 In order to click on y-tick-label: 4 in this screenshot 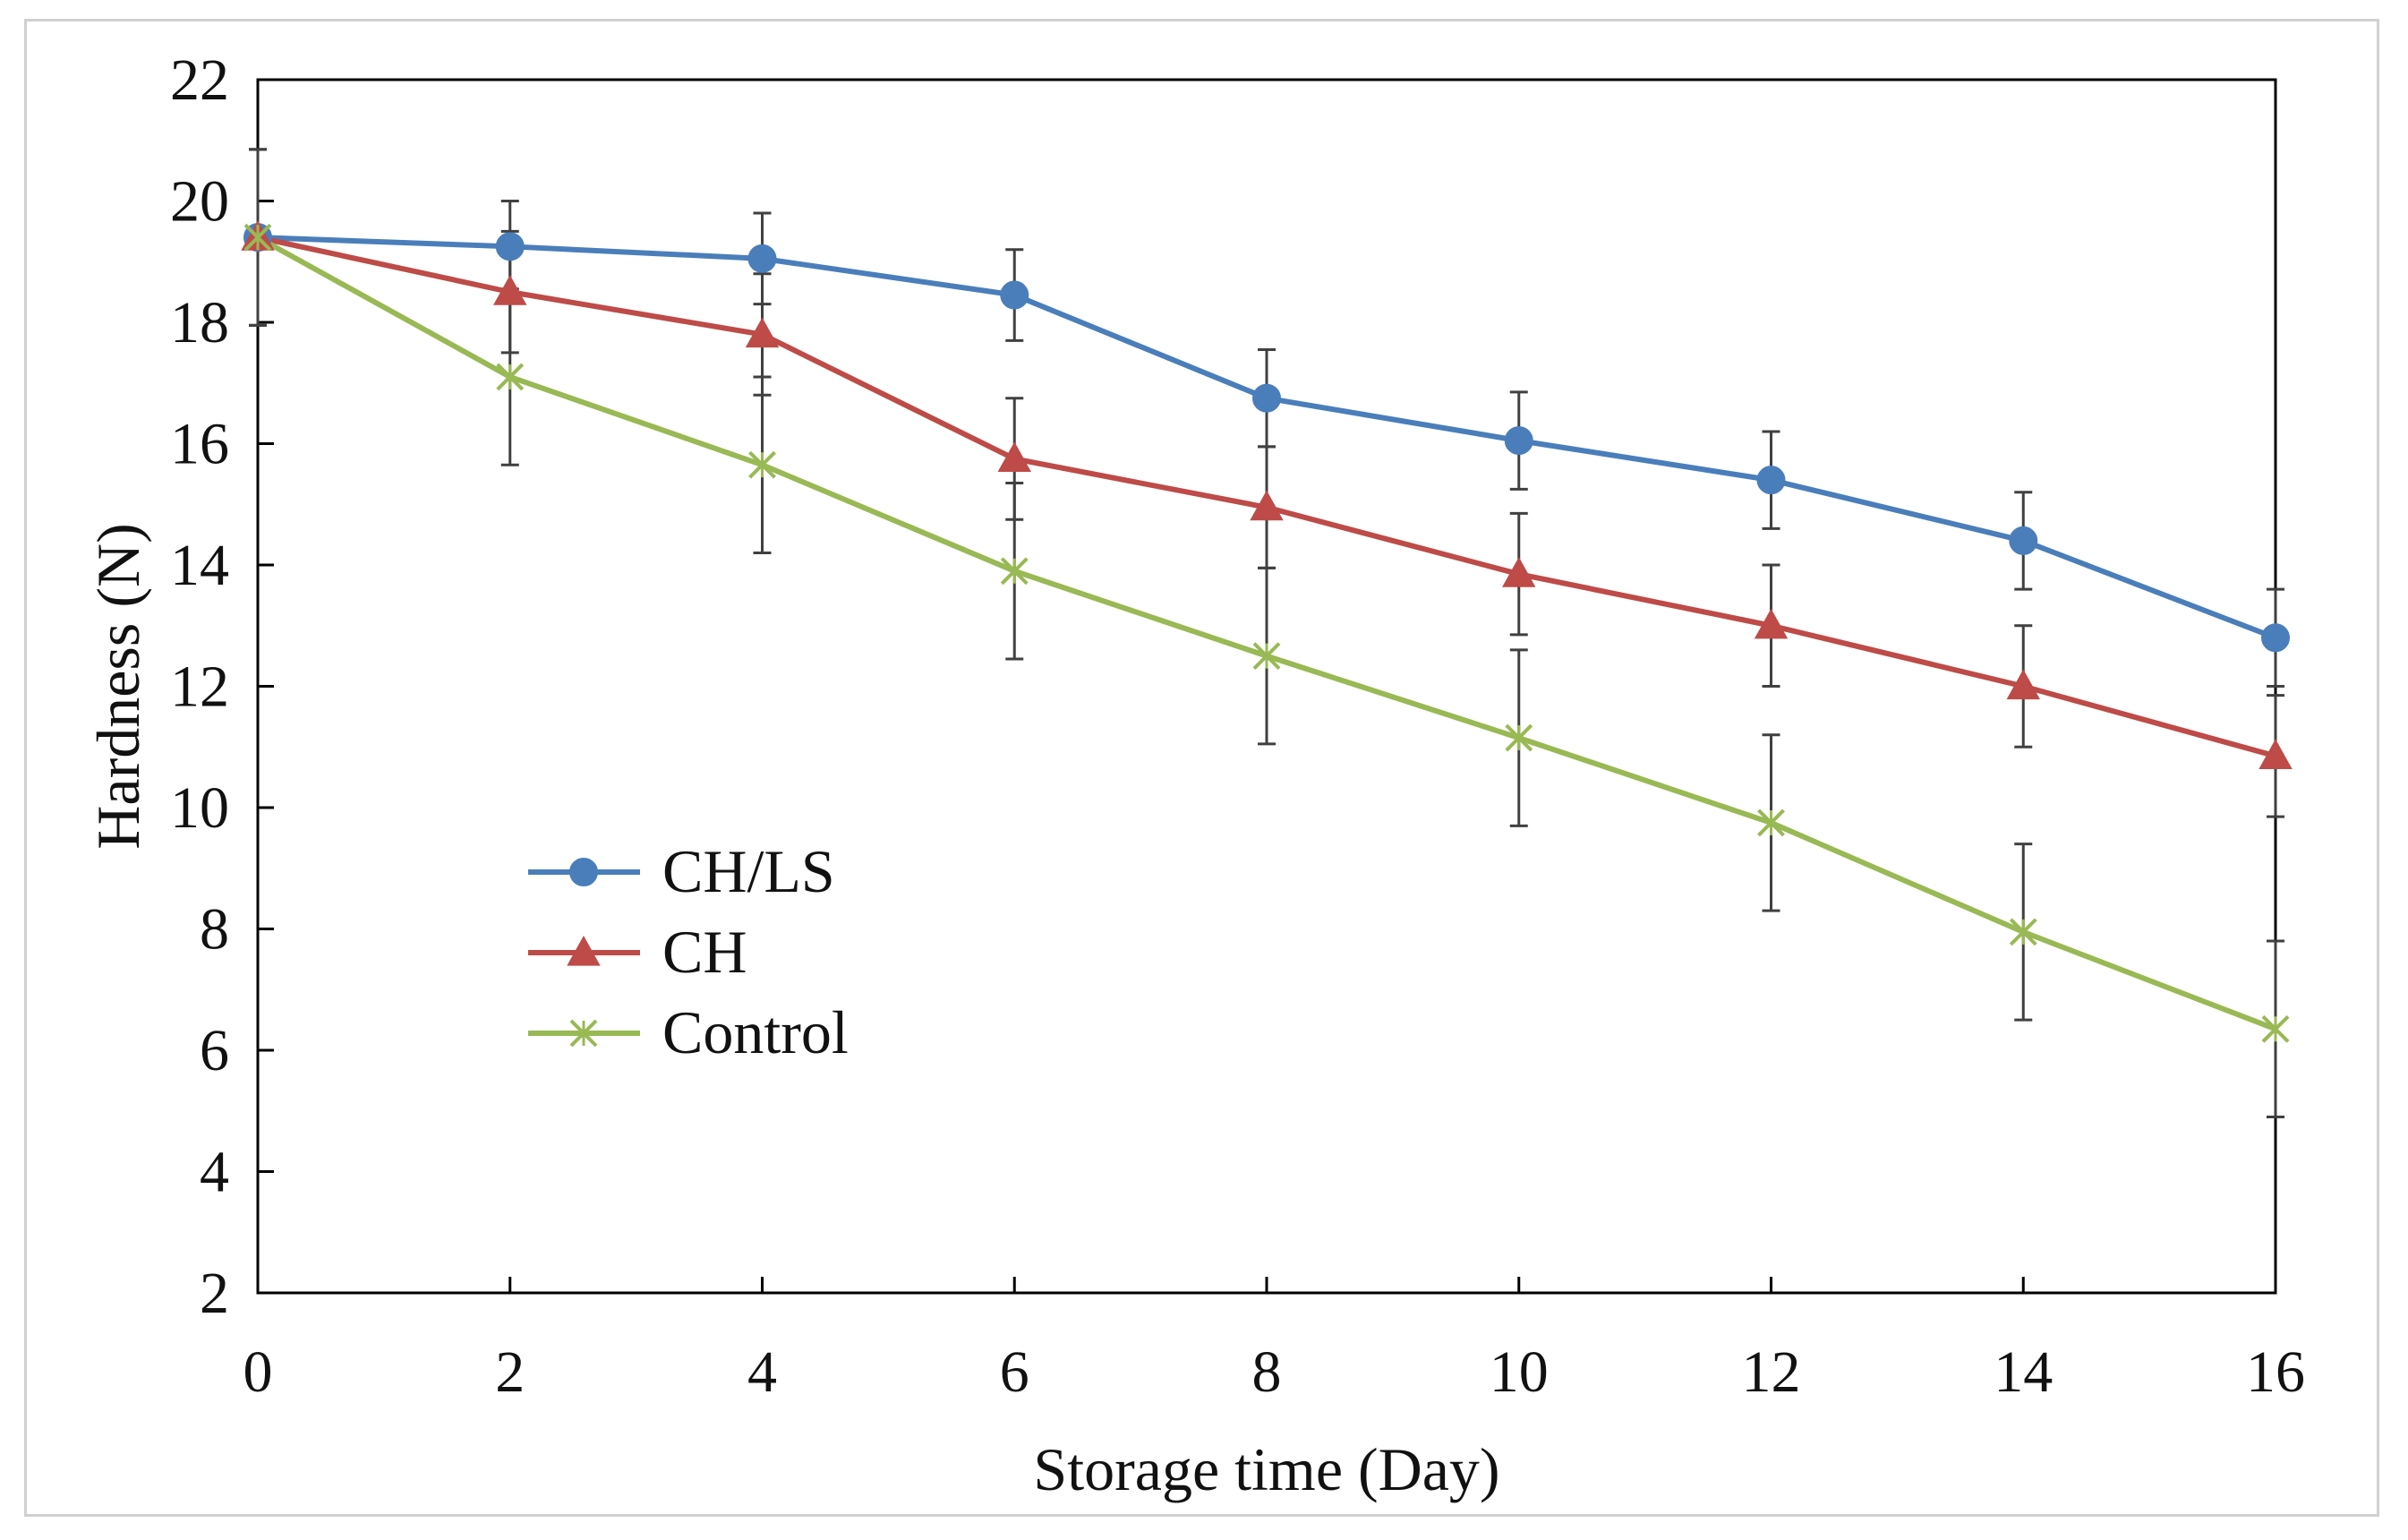, I will do `click(214, 1172)`.